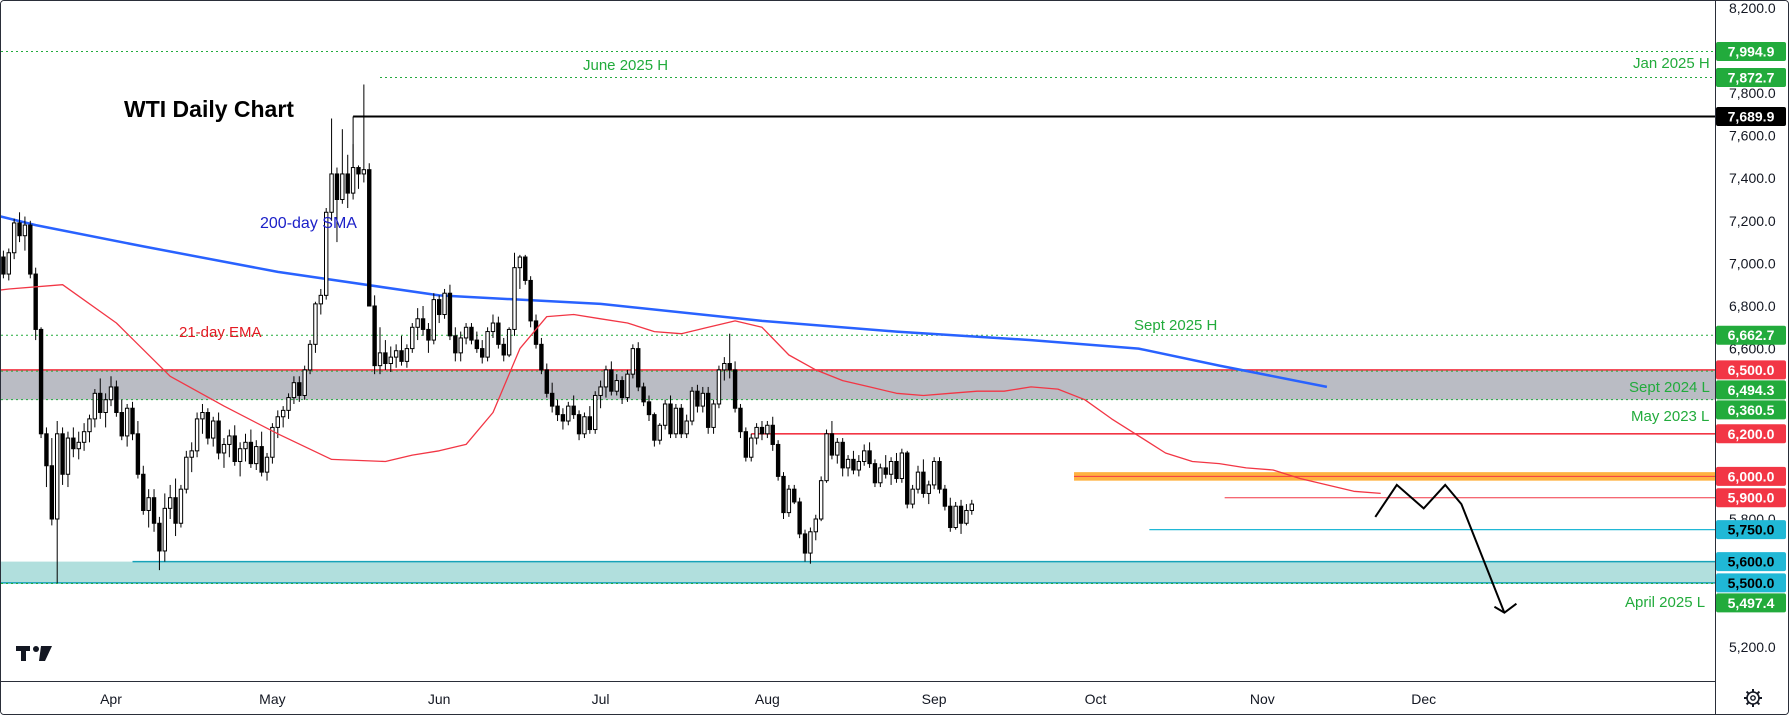 The height and width of the screenshot is (715, 1789). I want to click on price-tick-label: 5,200.0, so click(1752, 647).